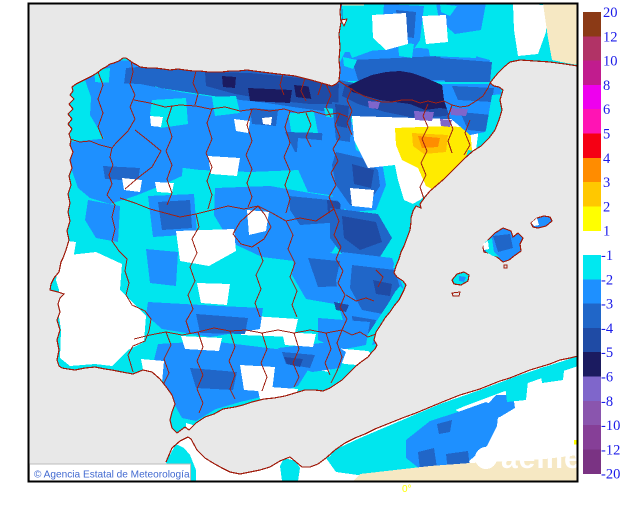 This screenshot has width=630, height=505. Describe the element at coordinates (610, 62) in the screenshot. I see `svg-text: 10` at that location.